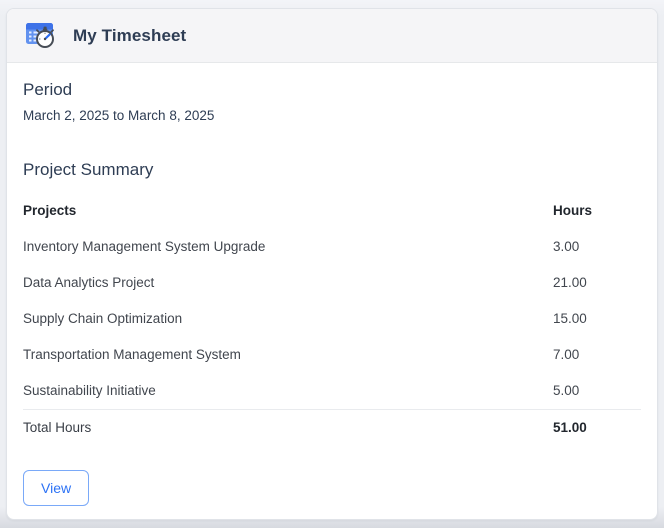 The image size is (664, 528). I want to click on timesheet-clock-icon, so click(40, 35).